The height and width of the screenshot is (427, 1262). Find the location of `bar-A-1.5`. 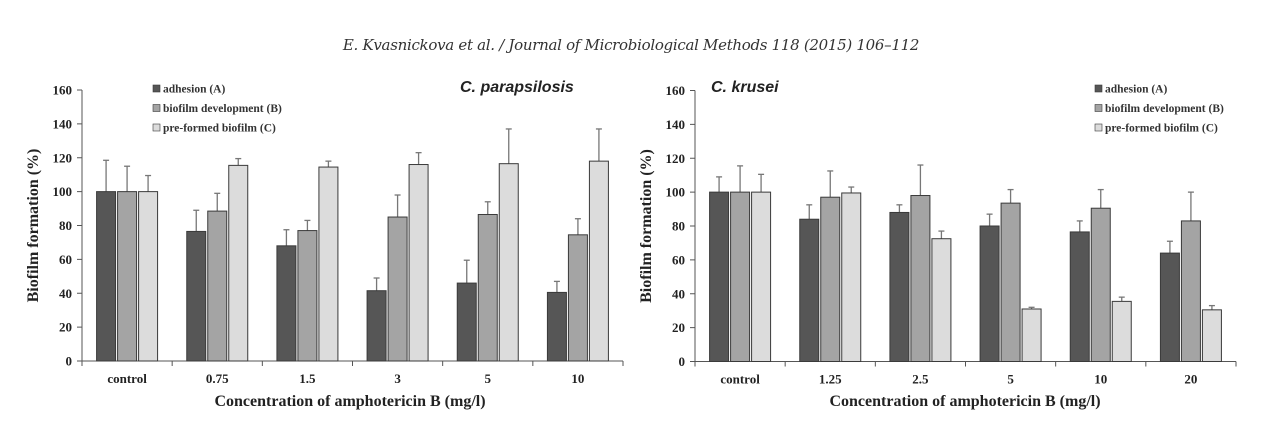

bar-A-1.5 is located at coordinates (286, 303).